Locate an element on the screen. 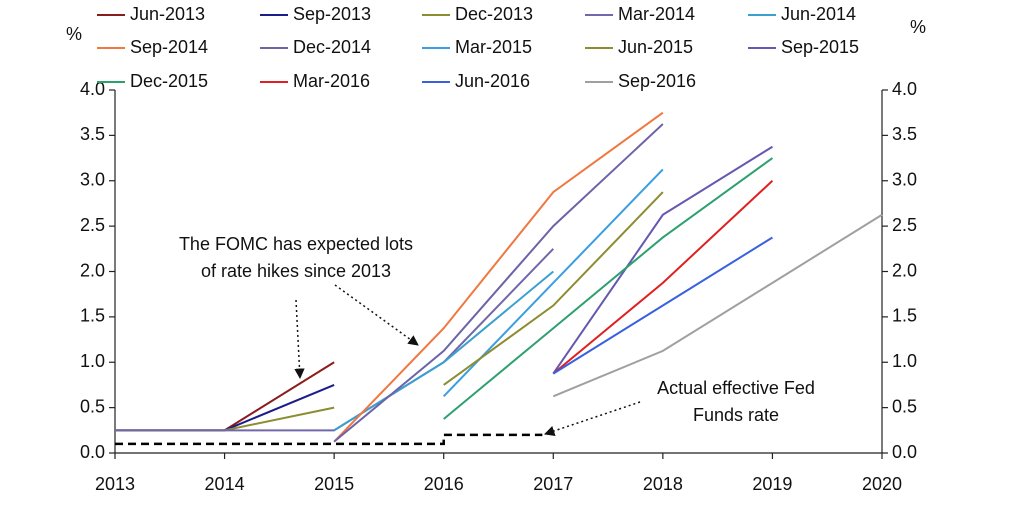 Image resolution: width=1023 pixels, height=512 pixels. legend-label: Dec-2015 is located at coordinates (169, 81).